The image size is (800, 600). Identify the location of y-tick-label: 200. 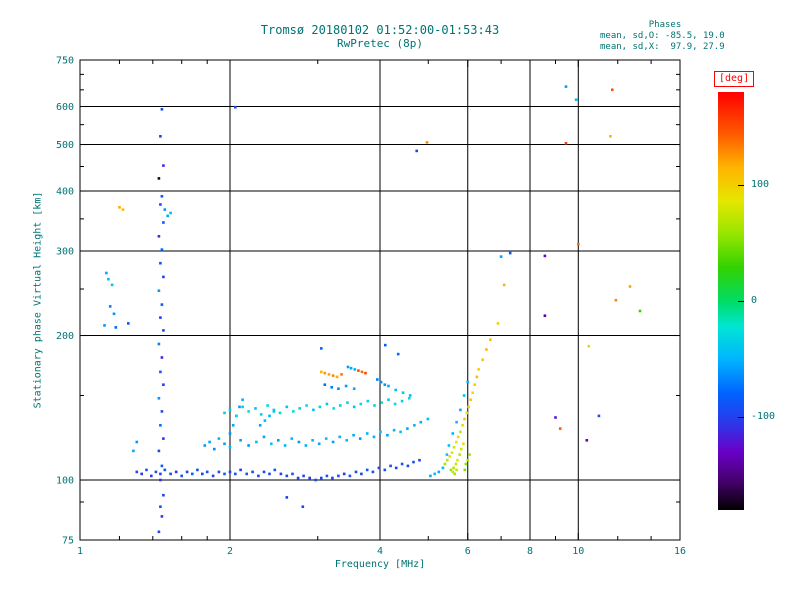
(65, 336).